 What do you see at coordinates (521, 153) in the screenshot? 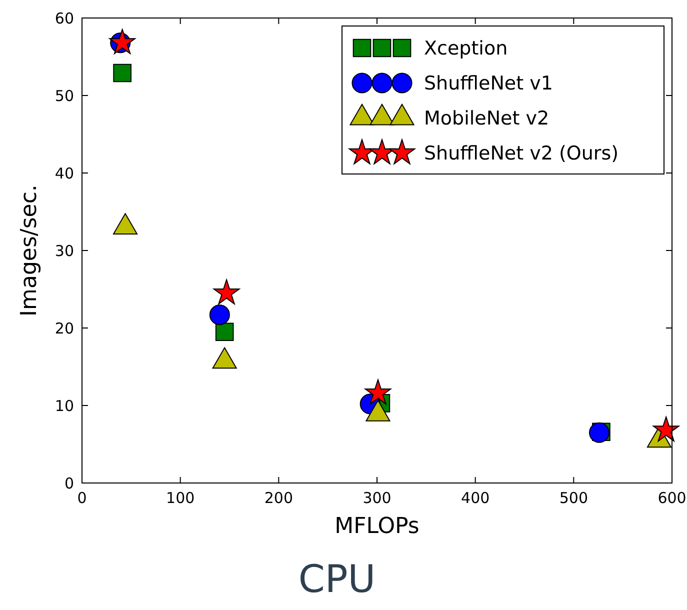
I see `legend-label: ShuffleNet v2 (Ours)` at bounding box center [521, 153].